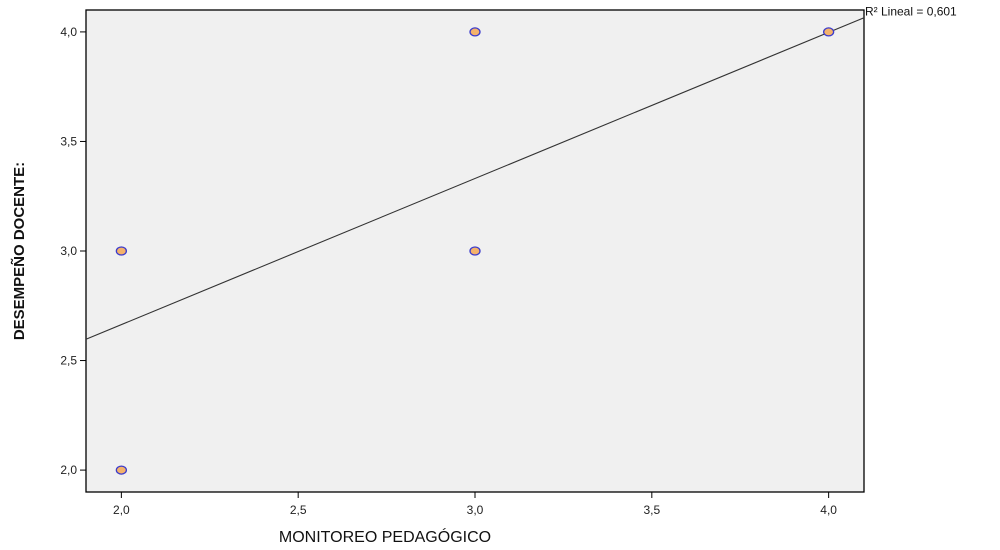 This screenshot has height=550, width=1000. What do you see at coordinates (68, 32) in the screenshot?
I see `y-tick-label: 4,0` at bounding box center [68, 32].